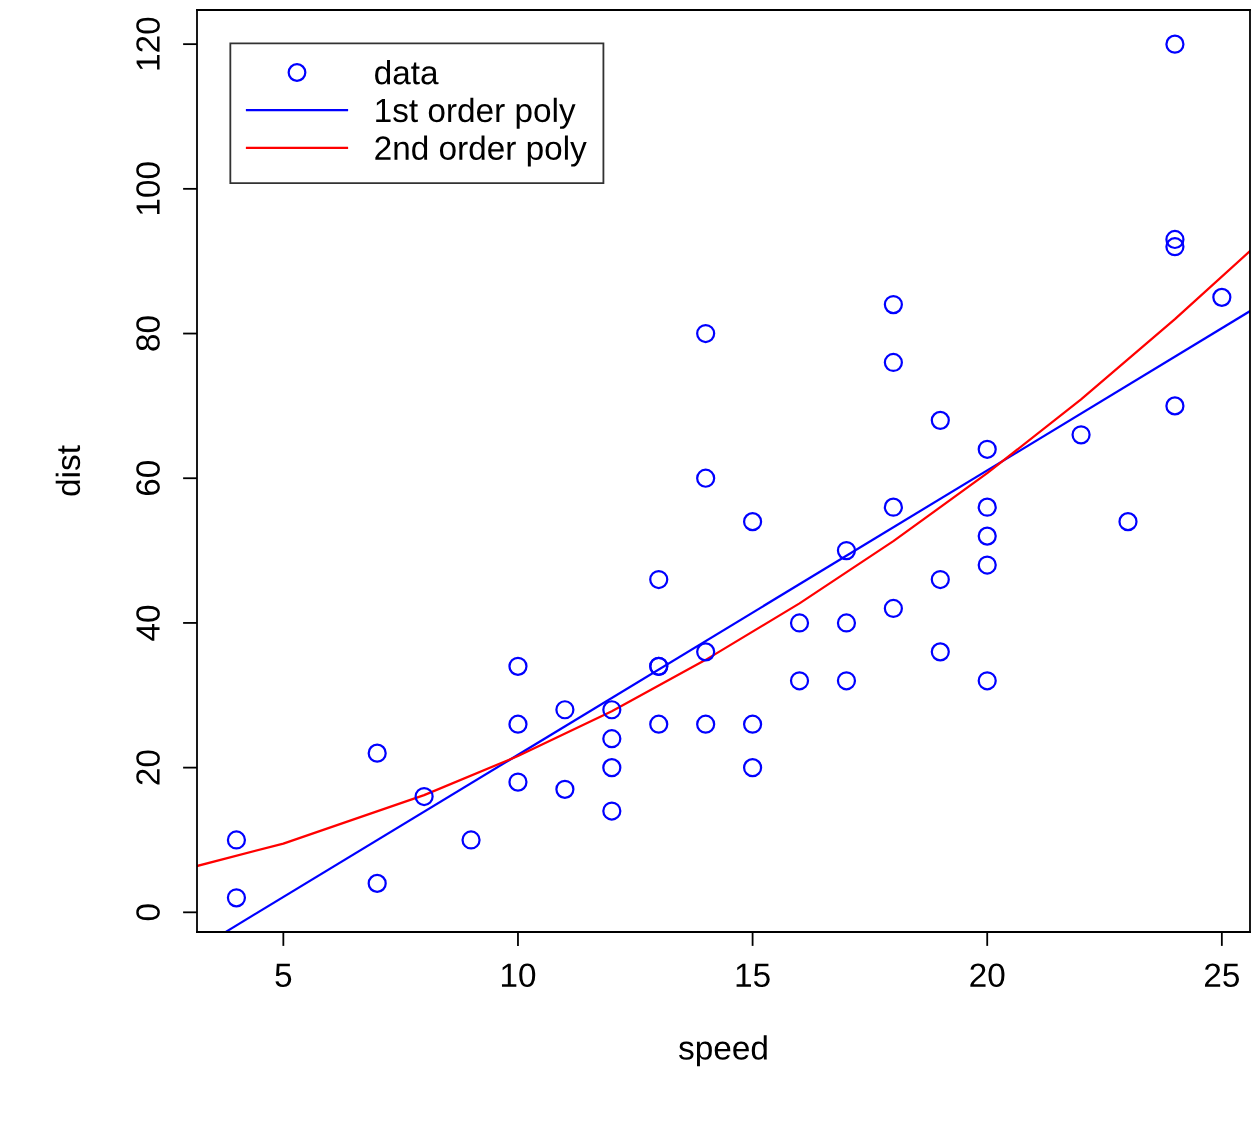 The height and width of the screenshot is (1121, 1251). What do you see at coordinates (68, 470) in the screenshot?
I see `y-axis-title: dist` at bounding box center [68, 470].